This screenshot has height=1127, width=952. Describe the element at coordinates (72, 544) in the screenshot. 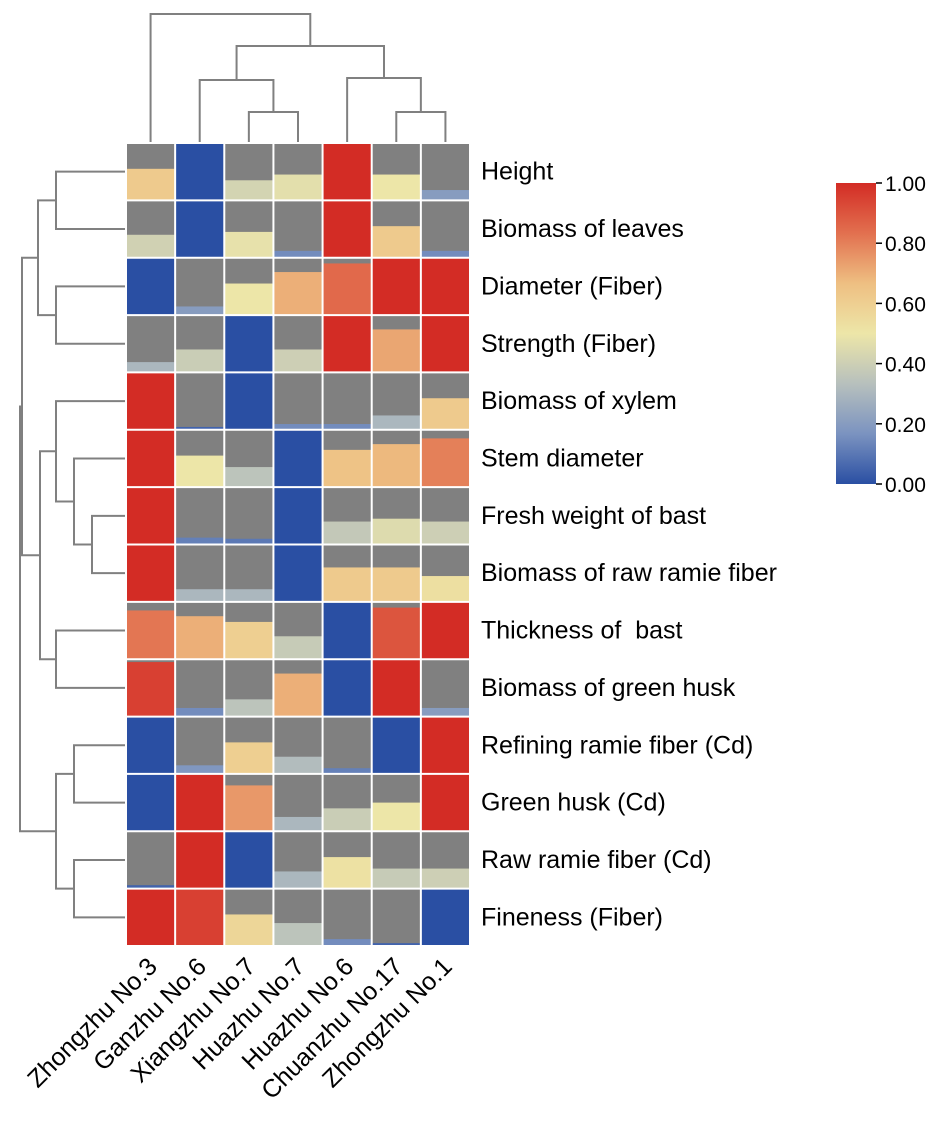

I see `row-dendrogram` at that location.